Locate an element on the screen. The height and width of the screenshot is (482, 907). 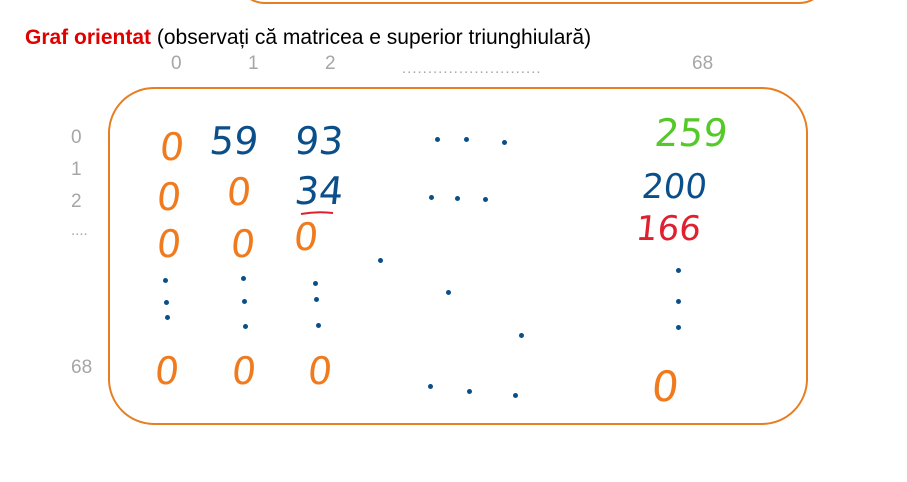
col-header-68: 68 is located at coordinates (703, 63).